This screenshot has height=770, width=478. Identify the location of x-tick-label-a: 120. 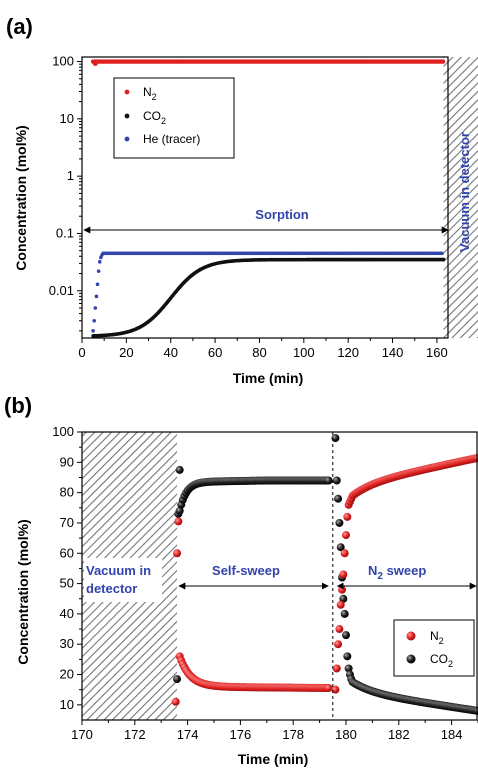
(348, 352).